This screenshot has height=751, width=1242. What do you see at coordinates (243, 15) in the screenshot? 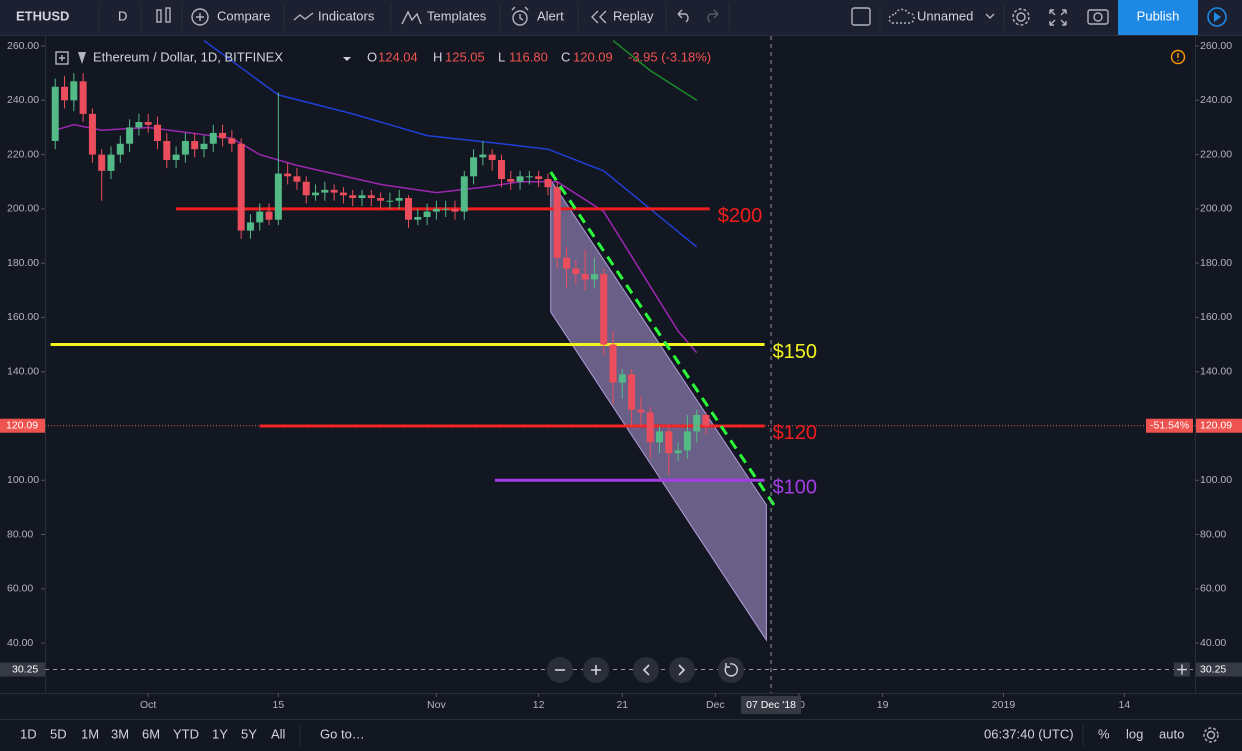
I see `compare-button: Compare` at bounding box center [243, 15].